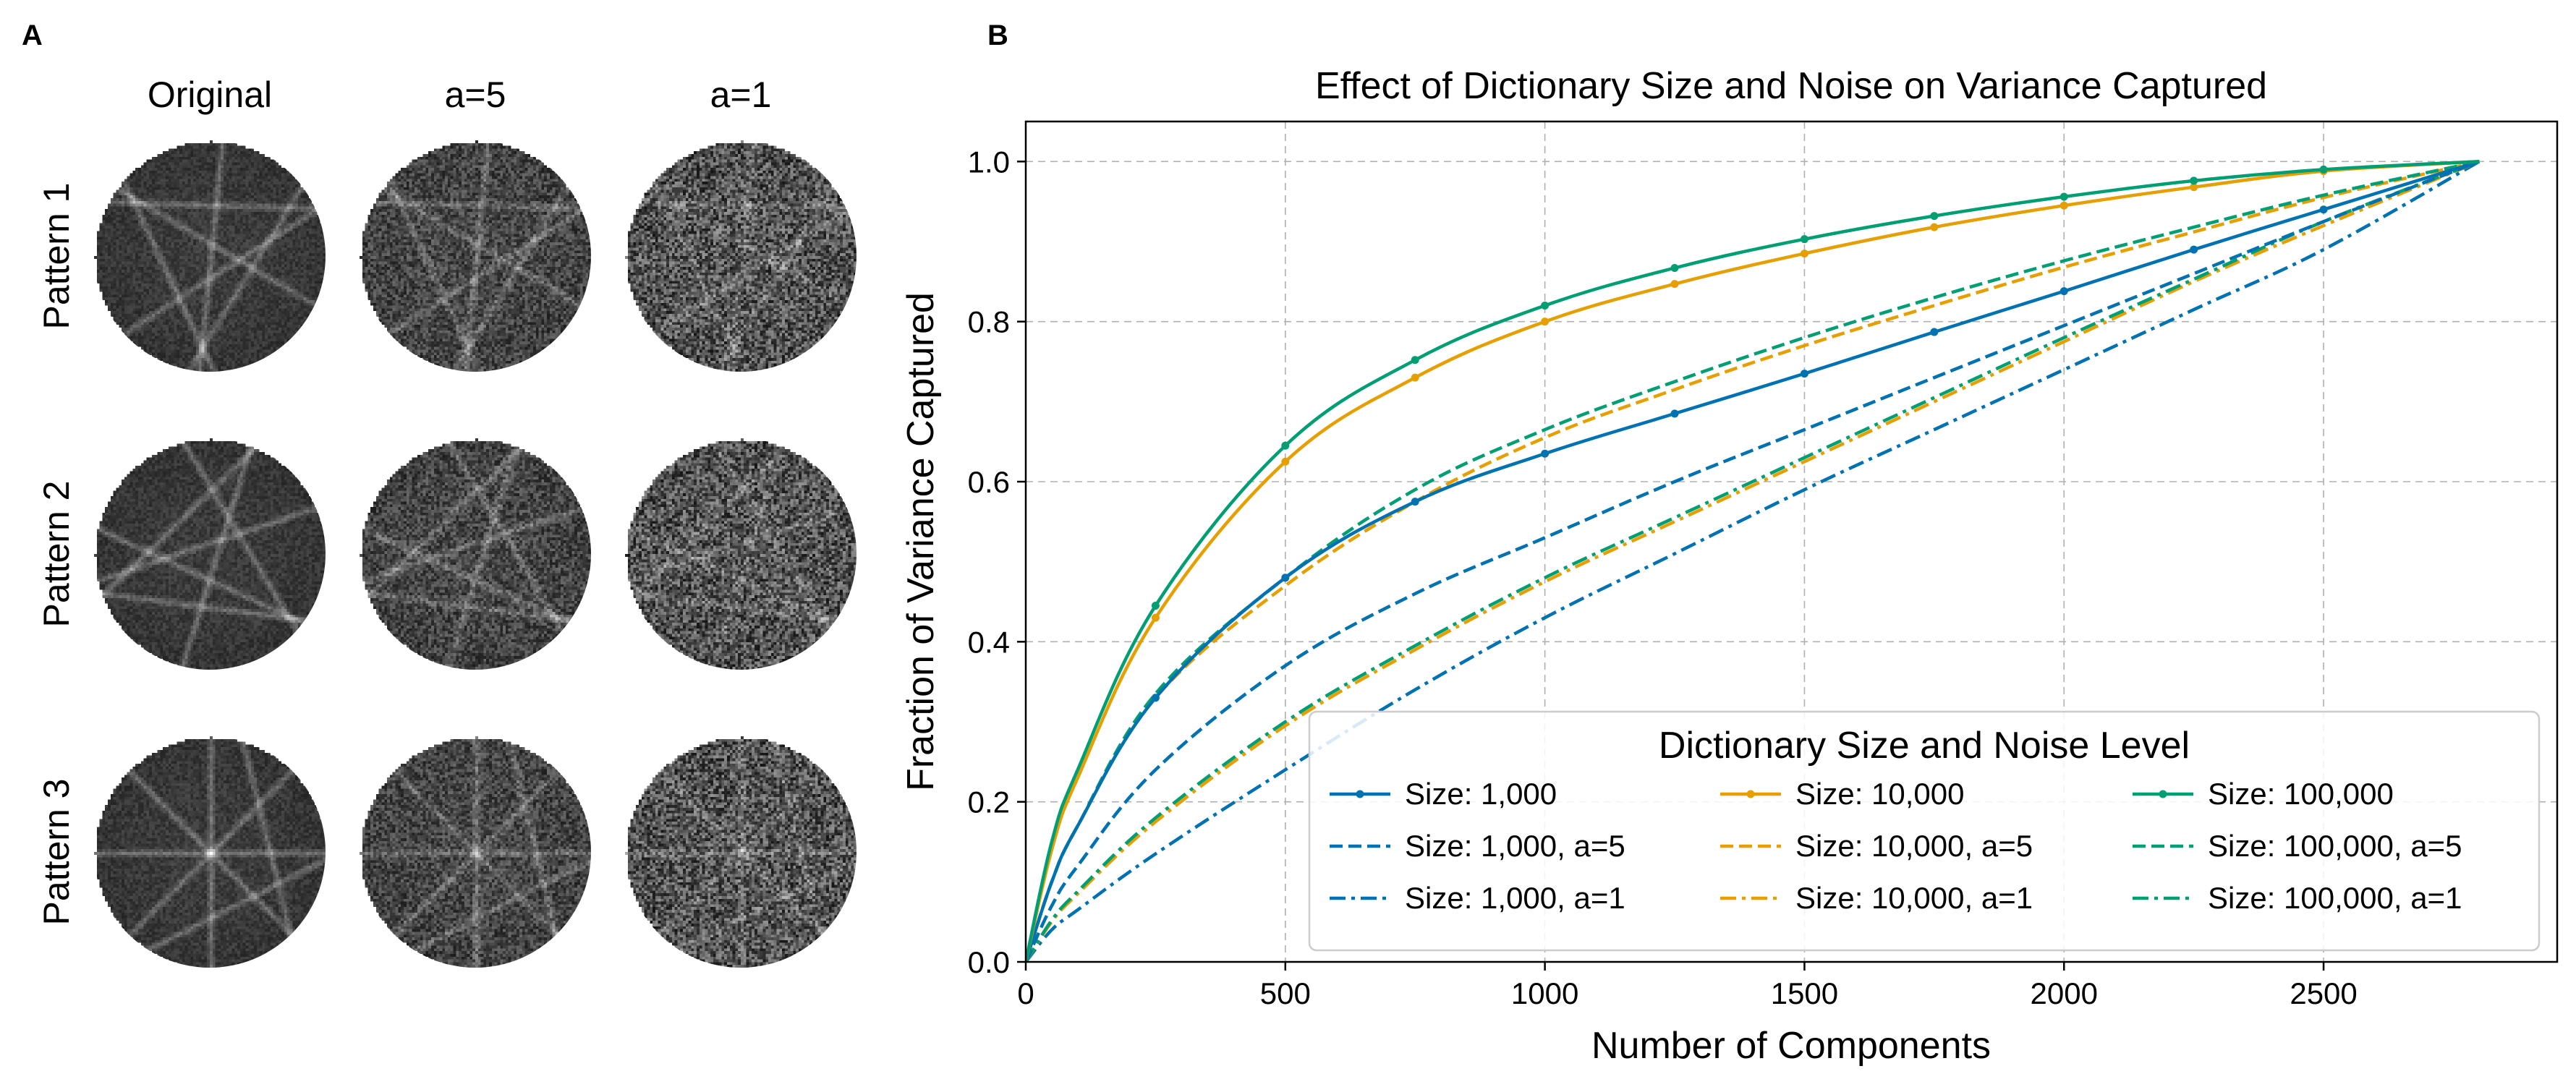 The image size is (2576, 1087). What do you see at coordinates (1285, 993) in the screenshot?
I see `x-tick-label: 500` at bounding box center [1285, 993].